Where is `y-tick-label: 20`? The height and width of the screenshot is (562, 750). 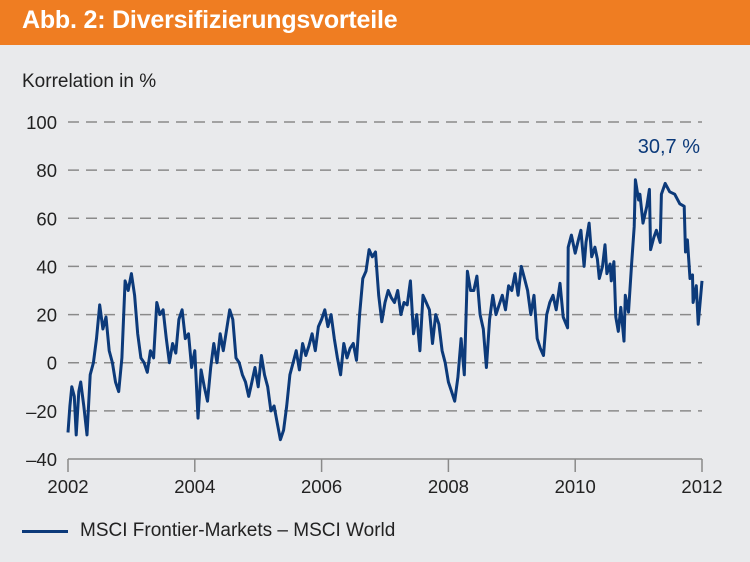 y-tick-label: 20 is located at coordinates (46, 315).